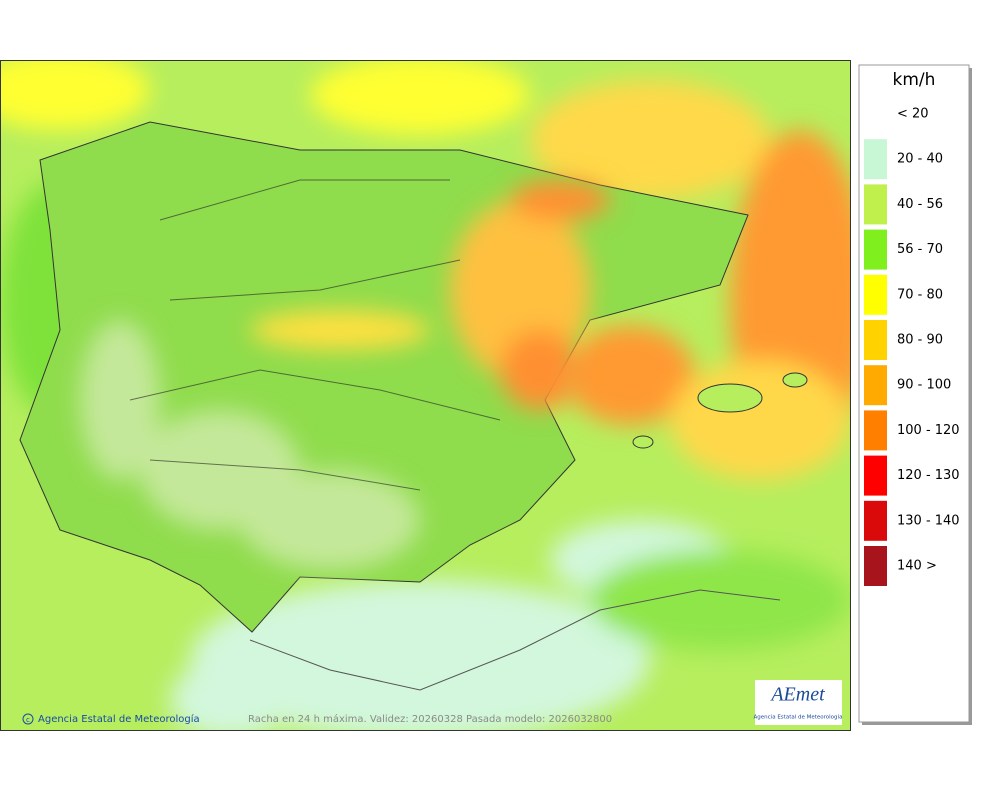  I want to click on copyright-icon, so click(28, 719).